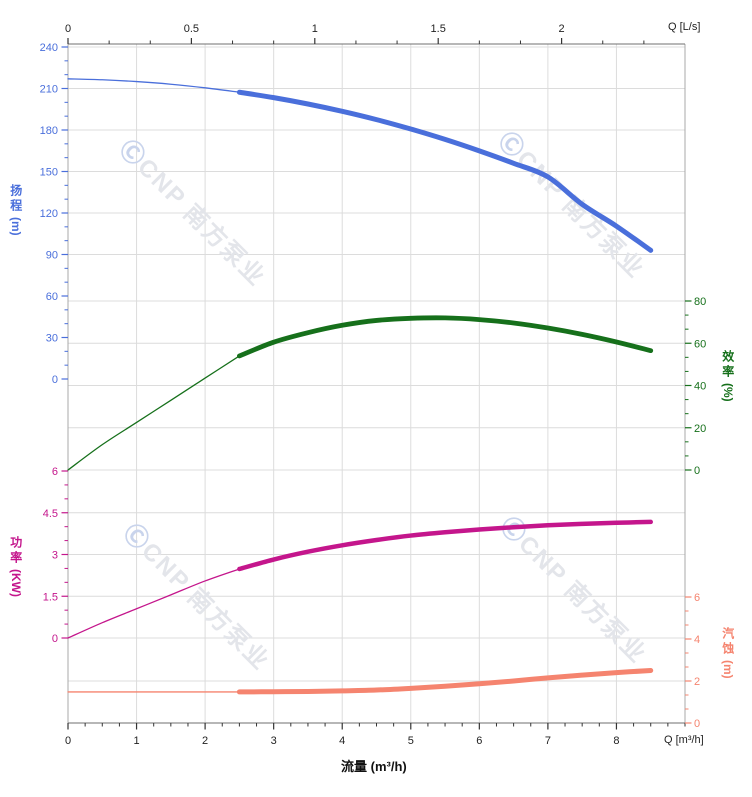 The image size is (752, 797). I want to click on power-axis-title: 功率 (KW), so click(15, 566).